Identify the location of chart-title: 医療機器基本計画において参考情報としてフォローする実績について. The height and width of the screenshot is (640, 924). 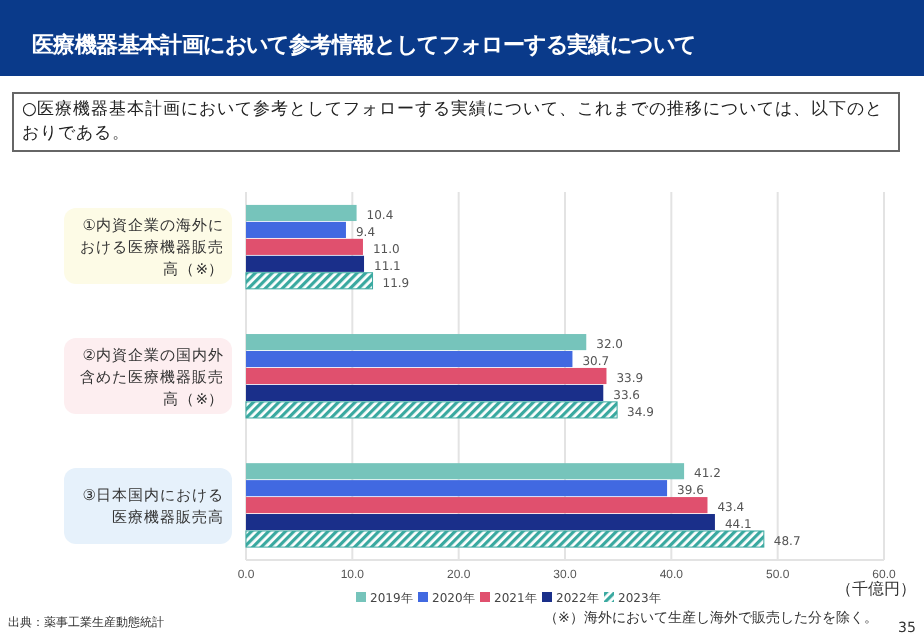
(364, 45).